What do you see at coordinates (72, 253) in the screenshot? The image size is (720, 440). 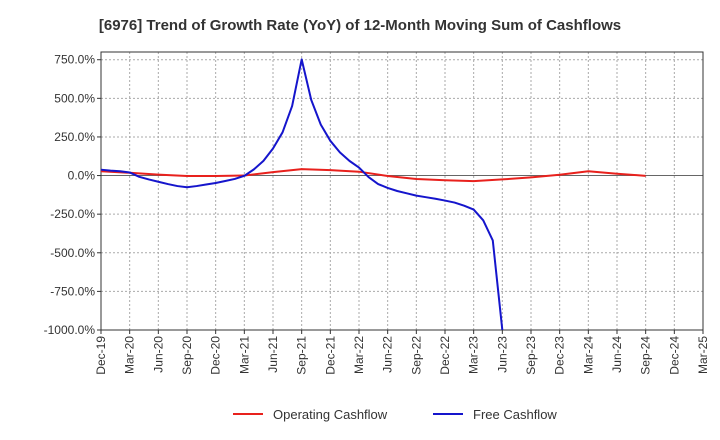 I see `y-tick-label: -500.0%` at bounding box center [72, 253].